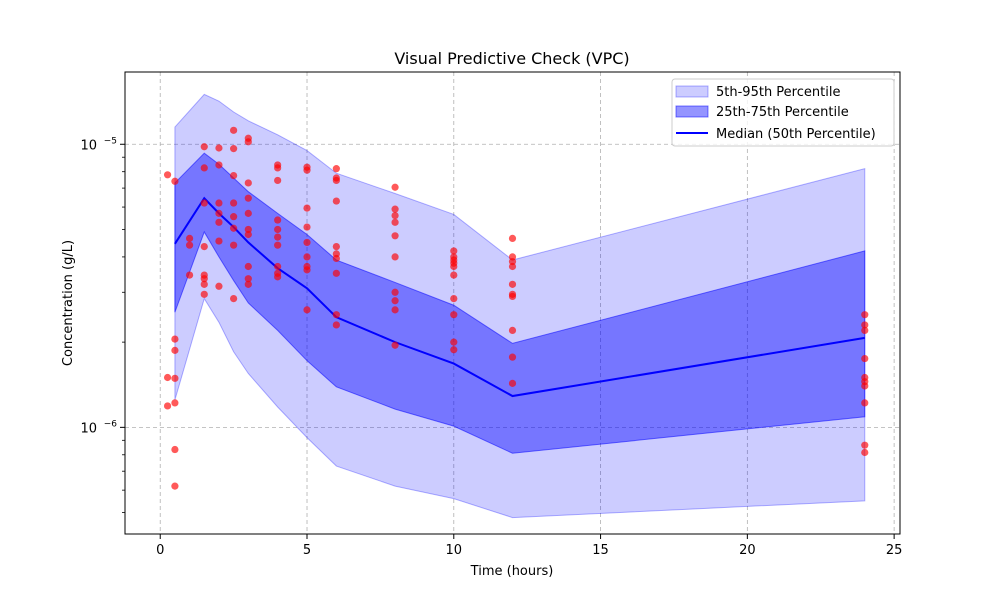 The image size is (1000, 600). Describe the element at coordinates (894, 550) in the screenshot. I see `x-tick-label: 25` at that location.